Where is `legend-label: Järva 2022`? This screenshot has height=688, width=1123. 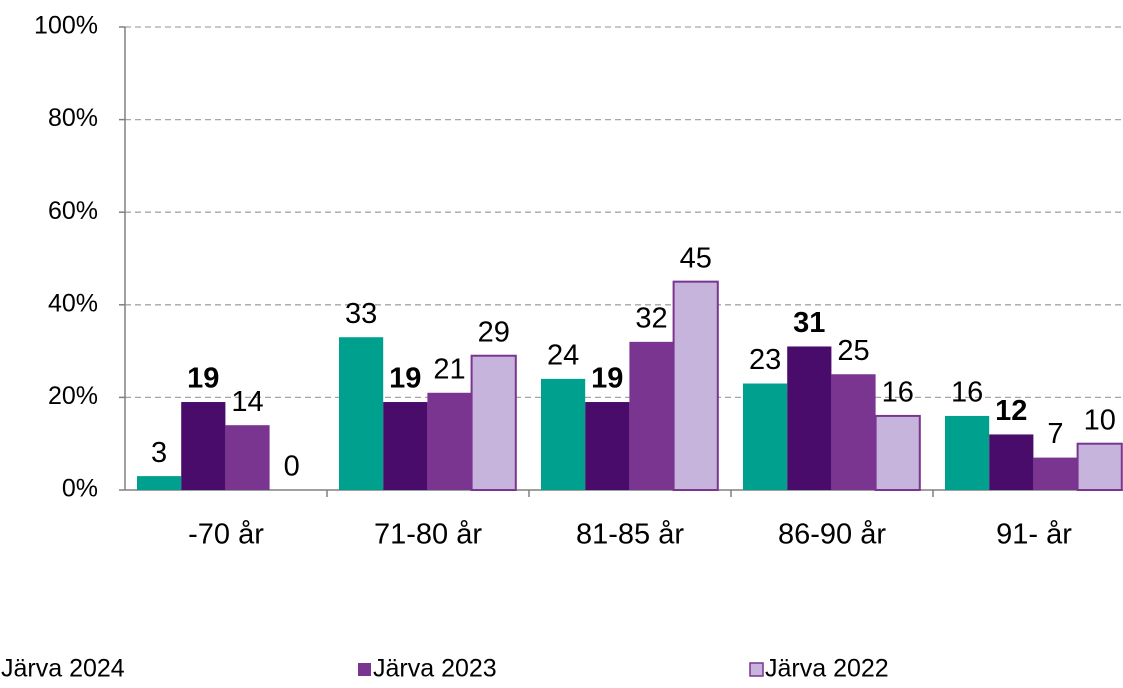
legend-label: Järva 2022 is located at coordinates (827, 669).